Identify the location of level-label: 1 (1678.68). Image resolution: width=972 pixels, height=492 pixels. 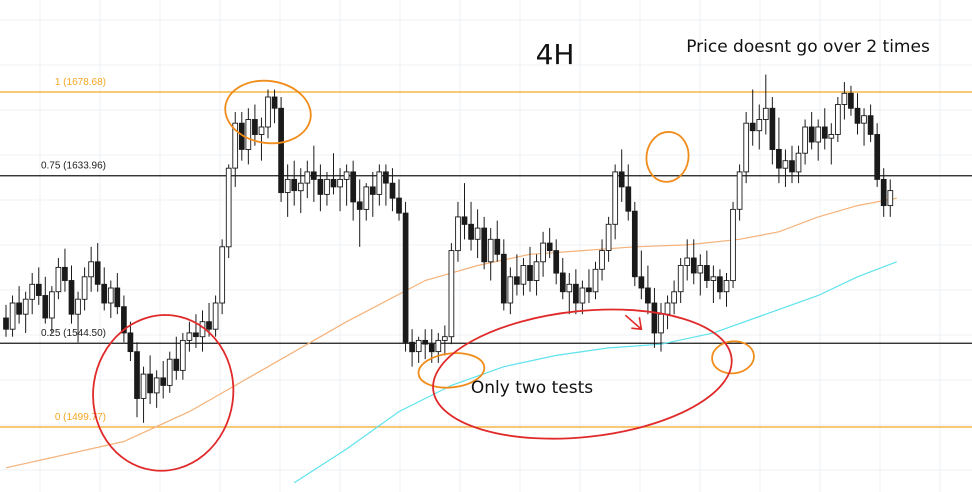
(80, 82).